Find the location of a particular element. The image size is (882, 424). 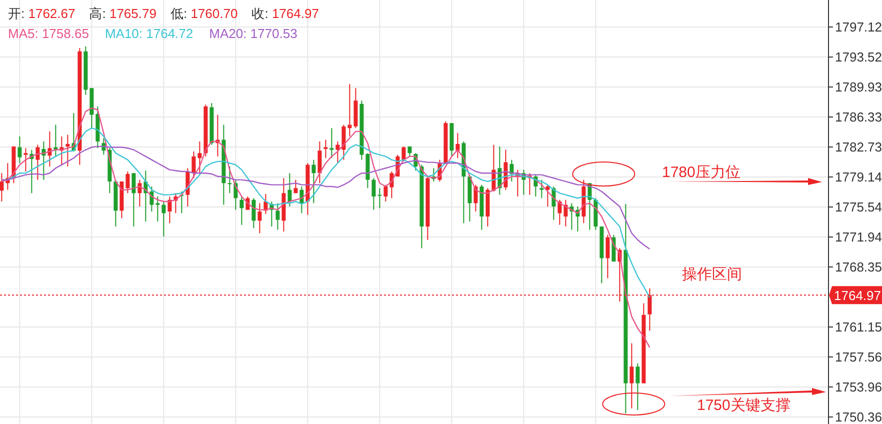

y-tick-label: 1789.93 is located at coordinates (858, 86).